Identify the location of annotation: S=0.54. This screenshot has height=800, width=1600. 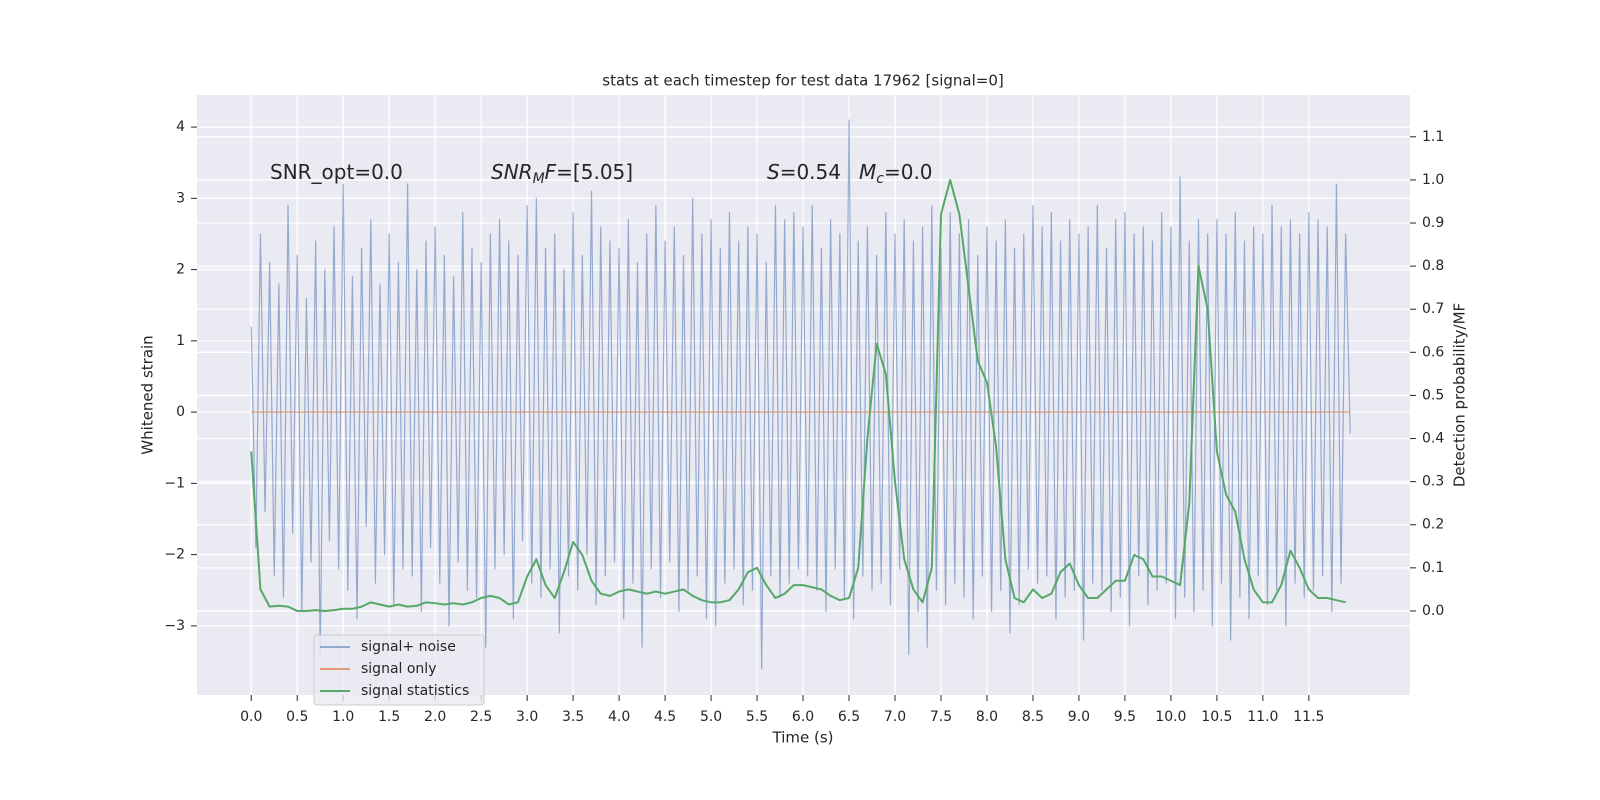
(804, 172).